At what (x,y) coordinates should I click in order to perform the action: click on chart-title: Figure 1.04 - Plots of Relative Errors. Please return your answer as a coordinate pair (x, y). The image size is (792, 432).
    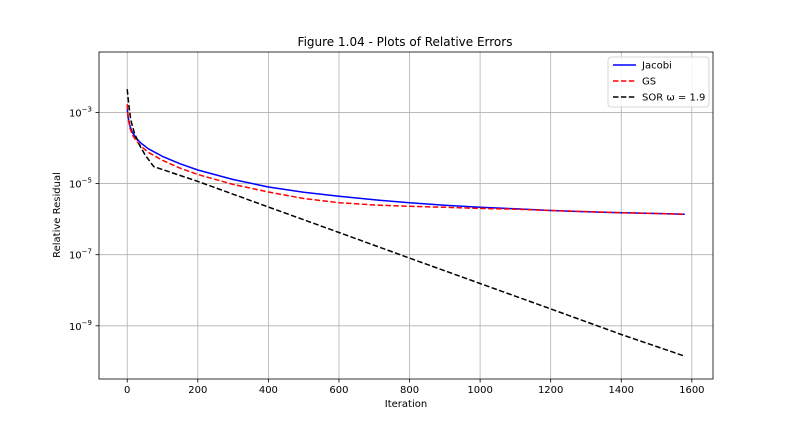
    Looking at the image, I should click on (405, 42).